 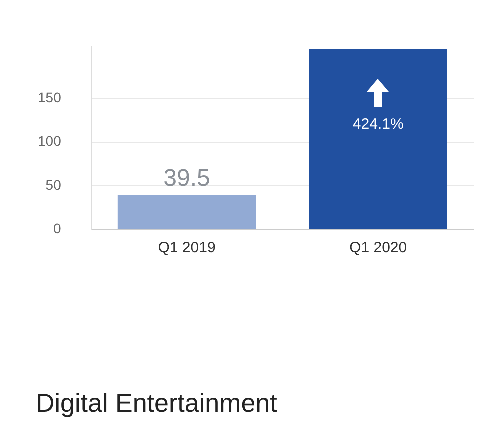 What do you see at coordinates (157, 403) in the screenshot?
I see `text: Digital Entertainment` at bounding box center [157, 403].